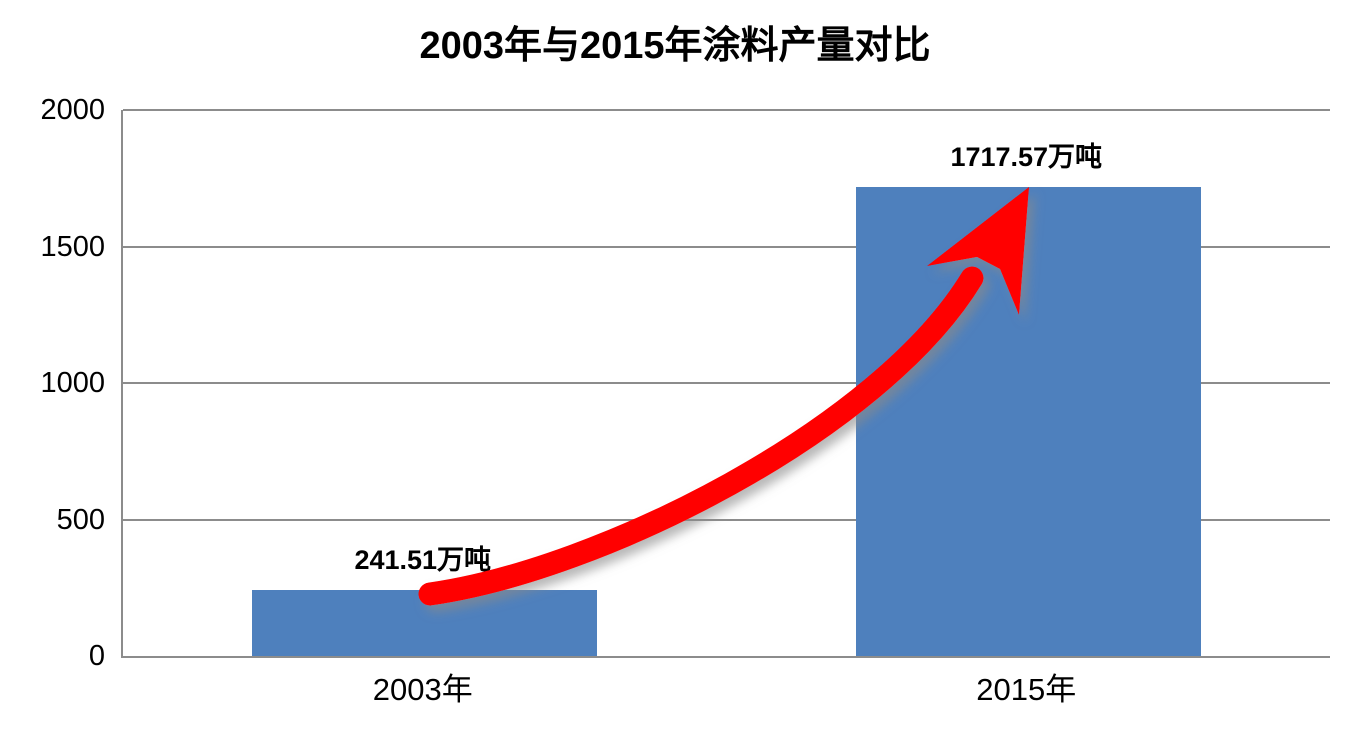  Describe the element at coordinates (96, 656) in the screenshot. I see `y-axis-tick-label: 0` at that location.